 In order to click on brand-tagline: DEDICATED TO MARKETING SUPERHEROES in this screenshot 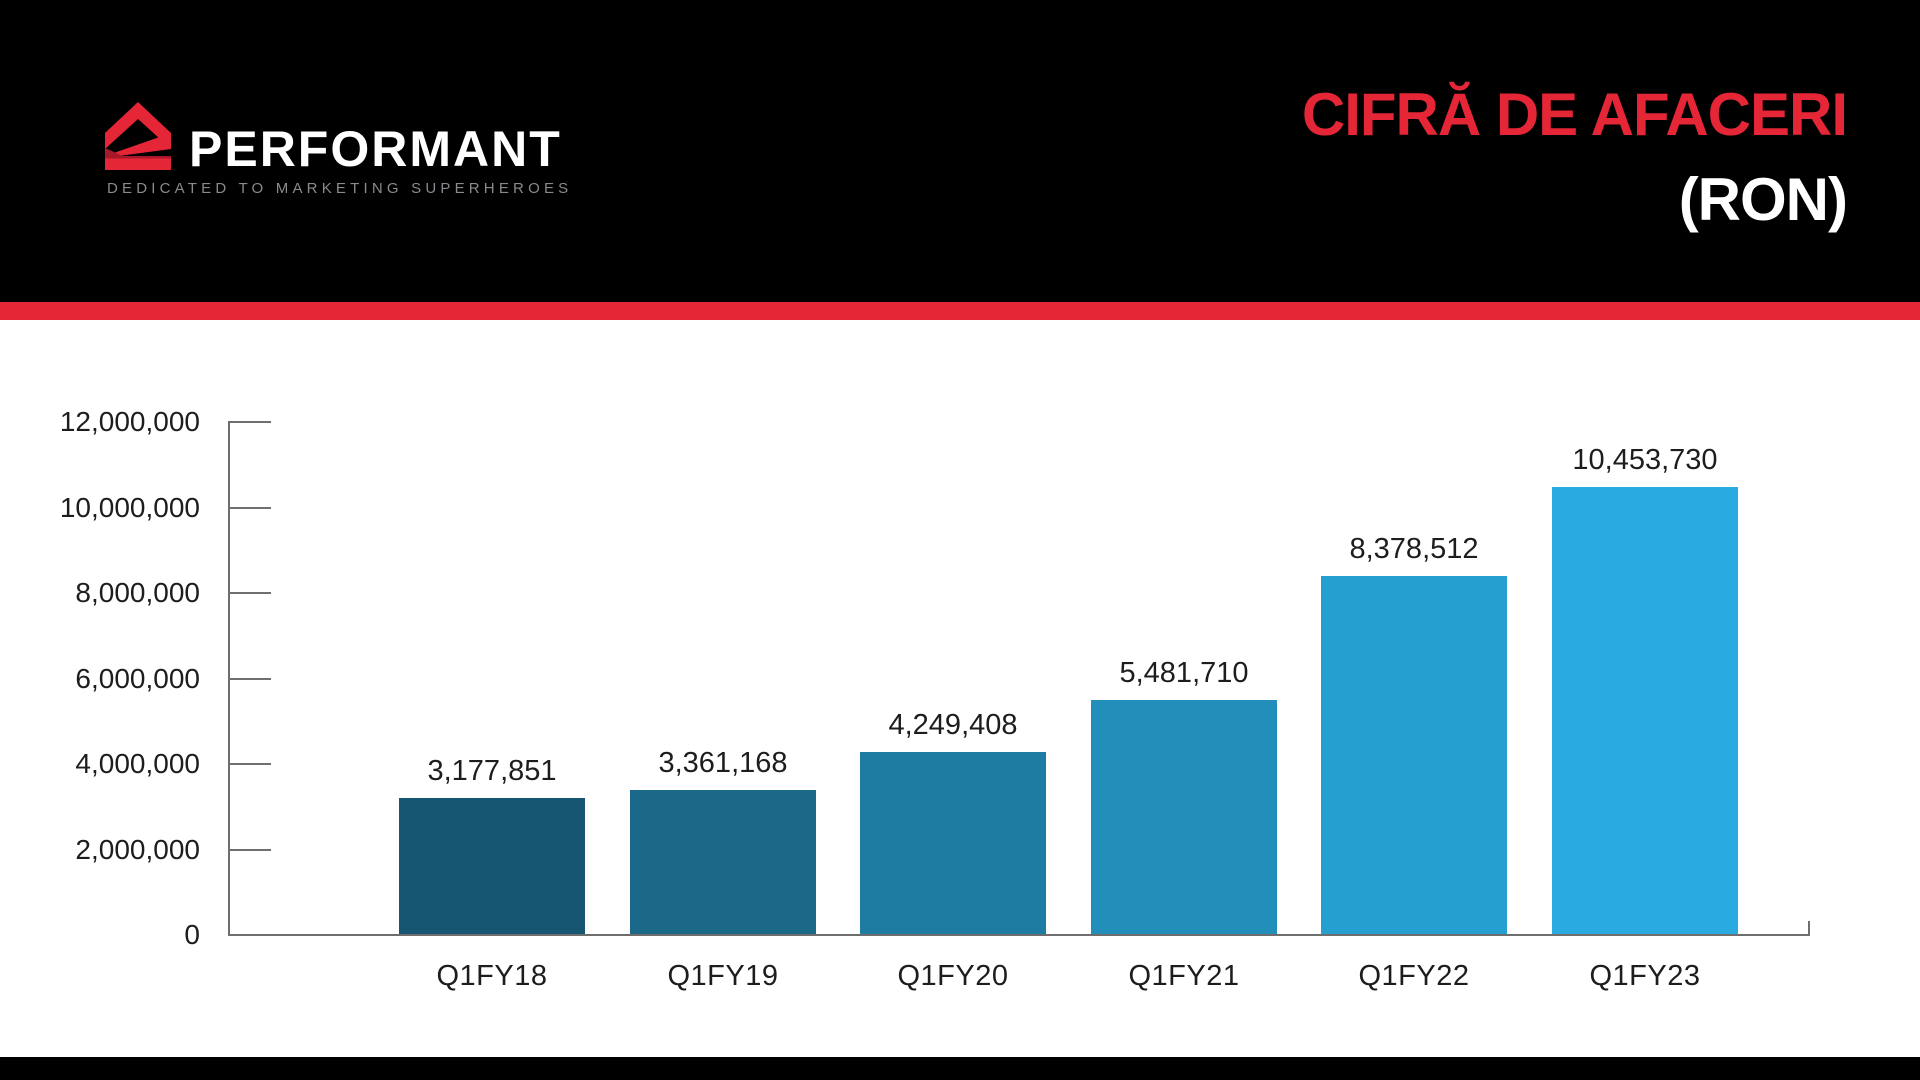, I will do `click(340, 188)`.